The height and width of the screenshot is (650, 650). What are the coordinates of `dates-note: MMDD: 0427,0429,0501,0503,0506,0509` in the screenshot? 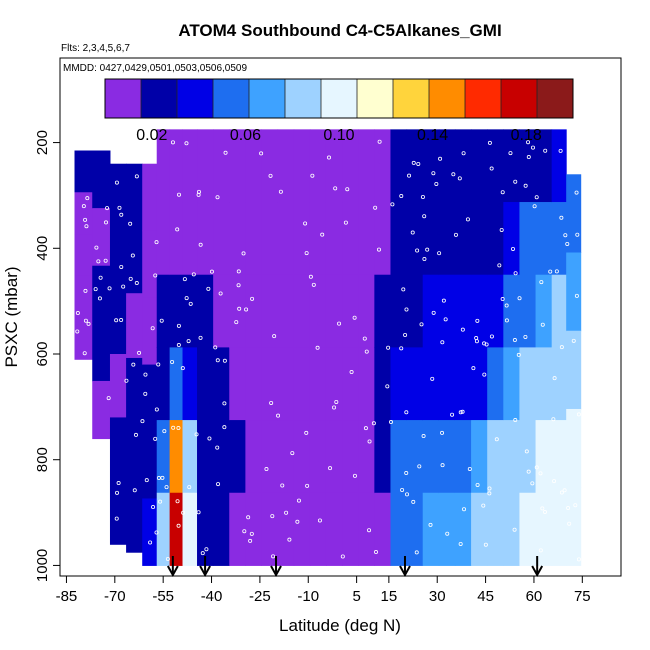 It's located at (155, 68).